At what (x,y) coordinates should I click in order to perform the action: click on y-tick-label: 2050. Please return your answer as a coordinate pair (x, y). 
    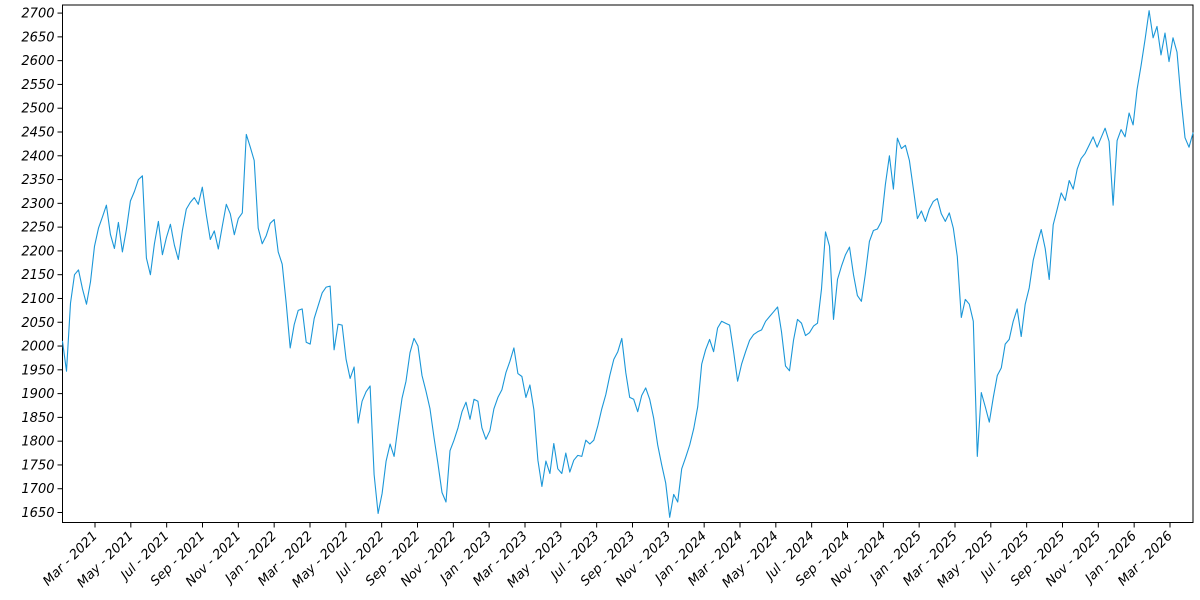
    Looking at the image, I should click on (37, 323).